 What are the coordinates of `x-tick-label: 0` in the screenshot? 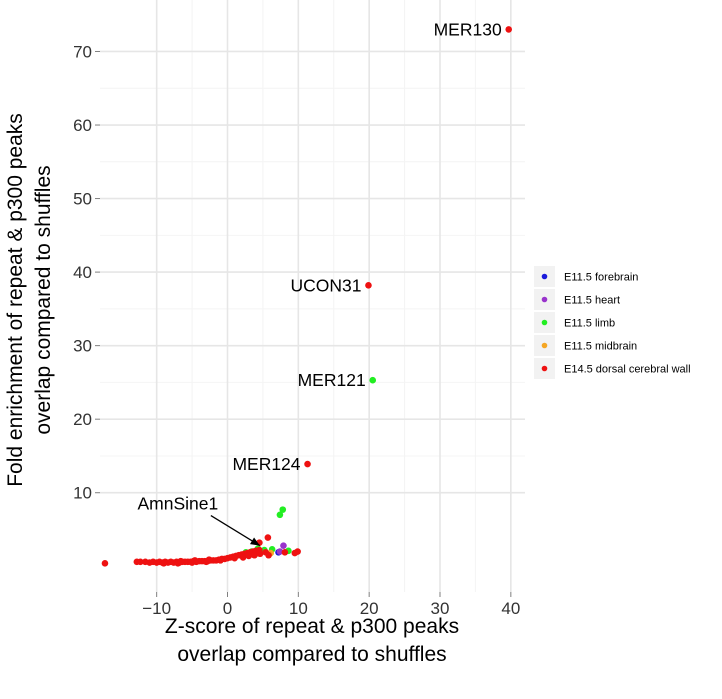 It's located at (227, 608).